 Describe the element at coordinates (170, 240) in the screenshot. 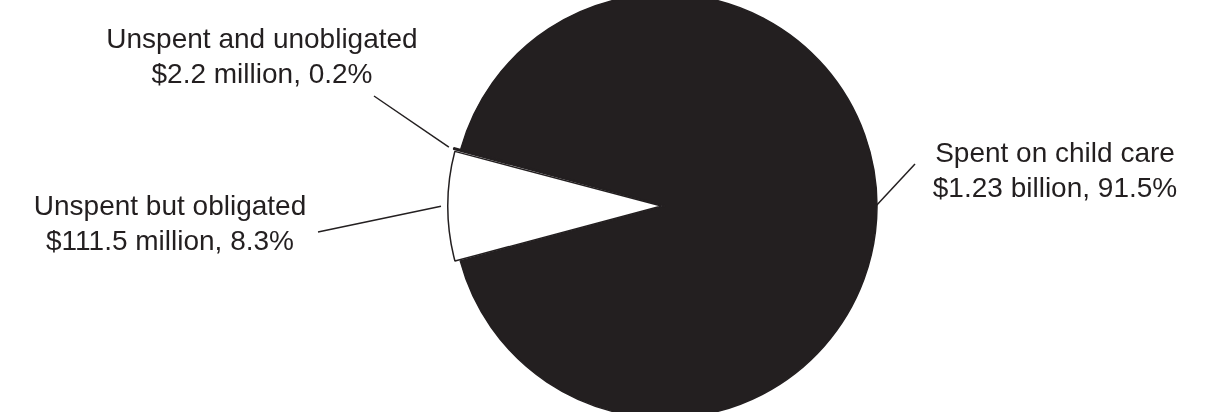

I see `data-label: $111.5 million, 8.3%` at that location.